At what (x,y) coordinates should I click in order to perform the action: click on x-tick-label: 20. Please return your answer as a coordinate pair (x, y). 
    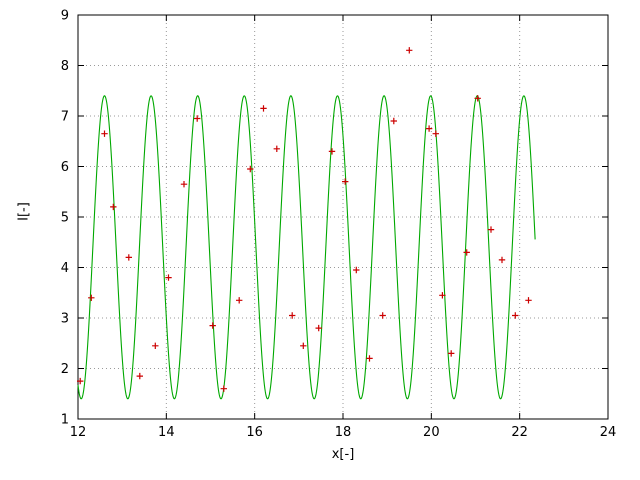
    Looking at the image, I should click on (431, 432).